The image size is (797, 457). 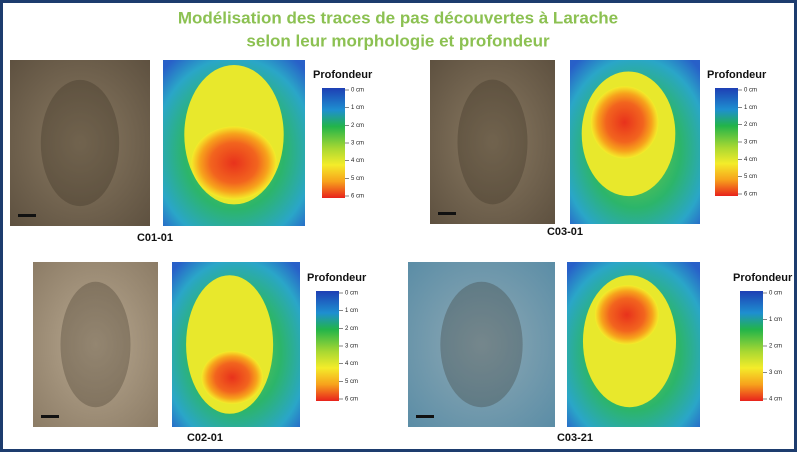 What do you see at coordinates (155, 238) in the screenshot?
I see `panel-label: C01-01` at bounding box center [155, 238].